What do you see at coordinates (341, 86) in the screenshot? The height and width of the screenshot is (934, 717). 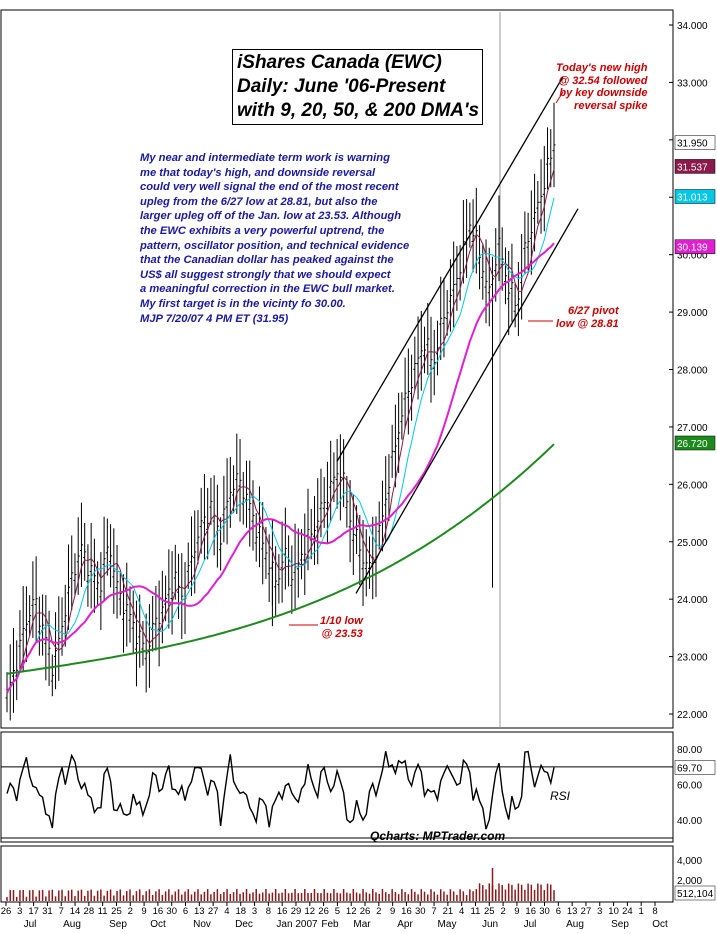 I see `chart-subtitle-period: Daily: June '06-Present` at bounding box center [341, 86].